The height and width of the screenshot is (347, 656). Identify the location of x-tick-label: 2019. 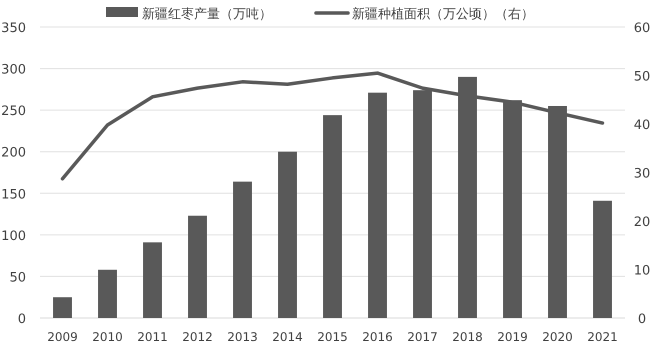
(512, 337).